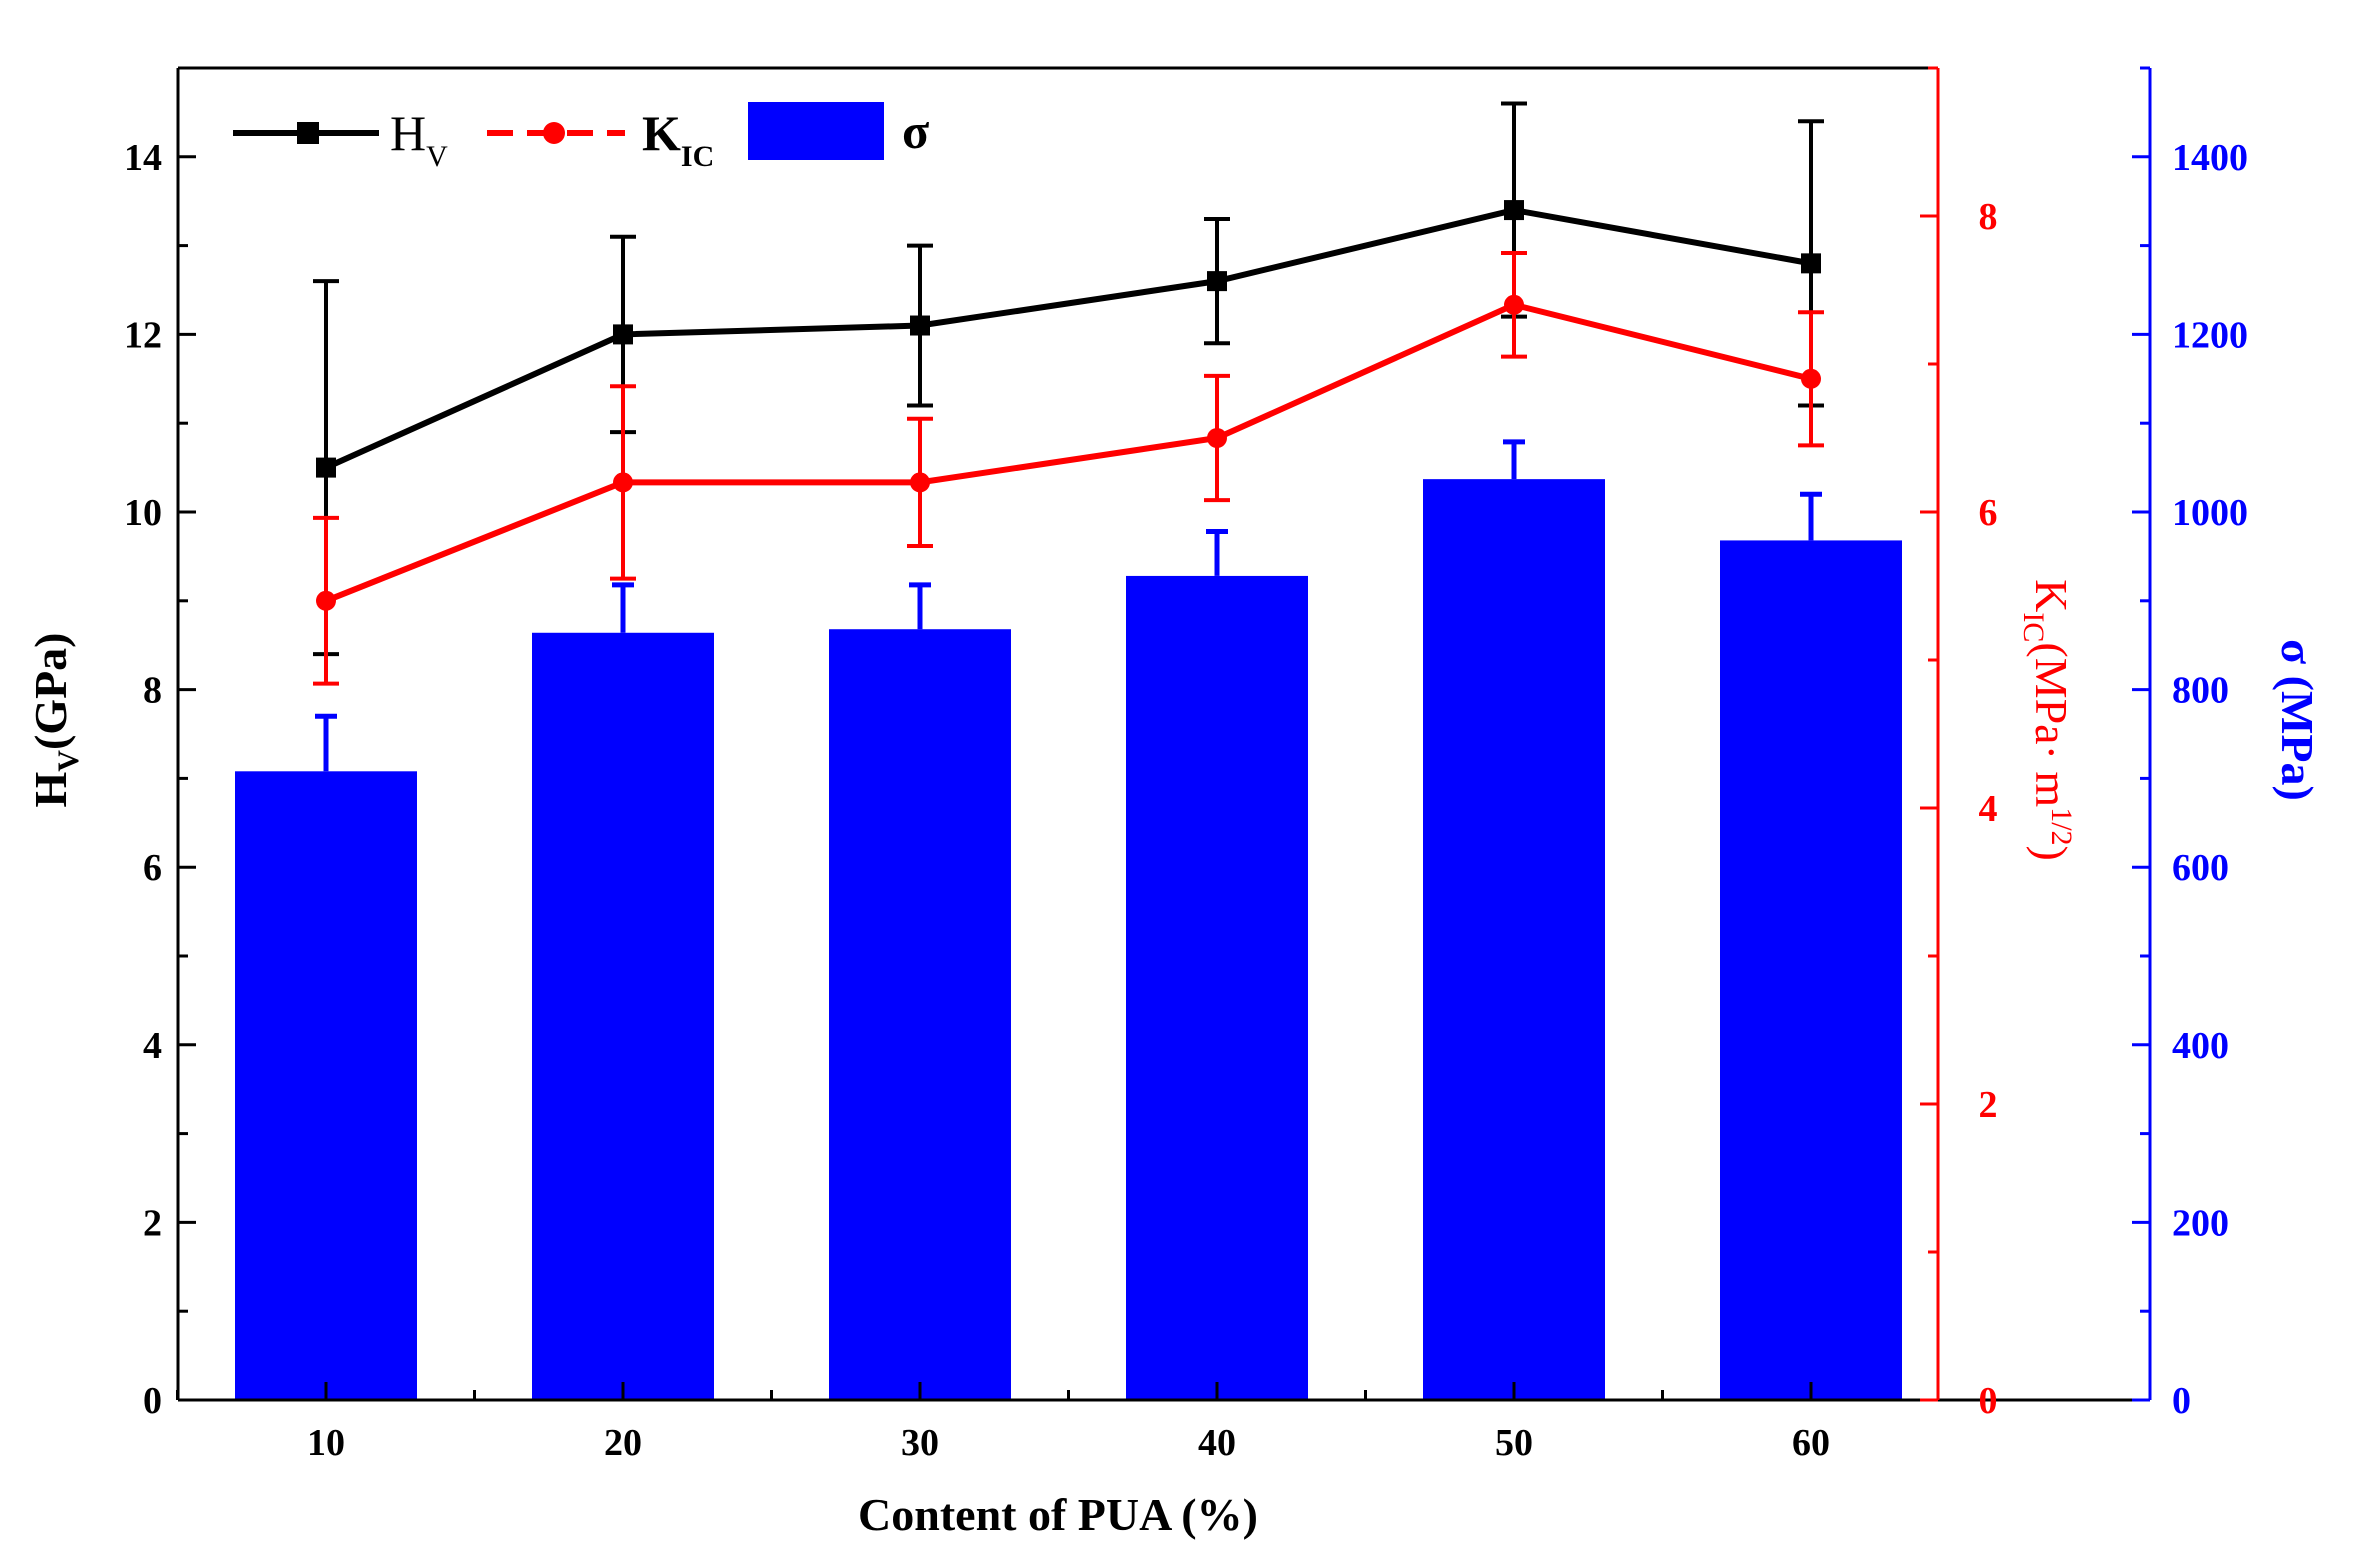  What do you see at coordinates (554, 133) in the screenshot?
I see `legend-kic-marker` at bounding box center [554, 133].